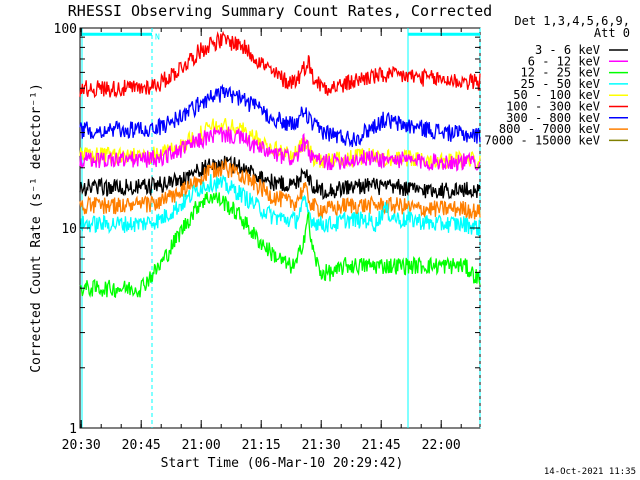  I want to click on attenuator-label: N, so click(157, 36).